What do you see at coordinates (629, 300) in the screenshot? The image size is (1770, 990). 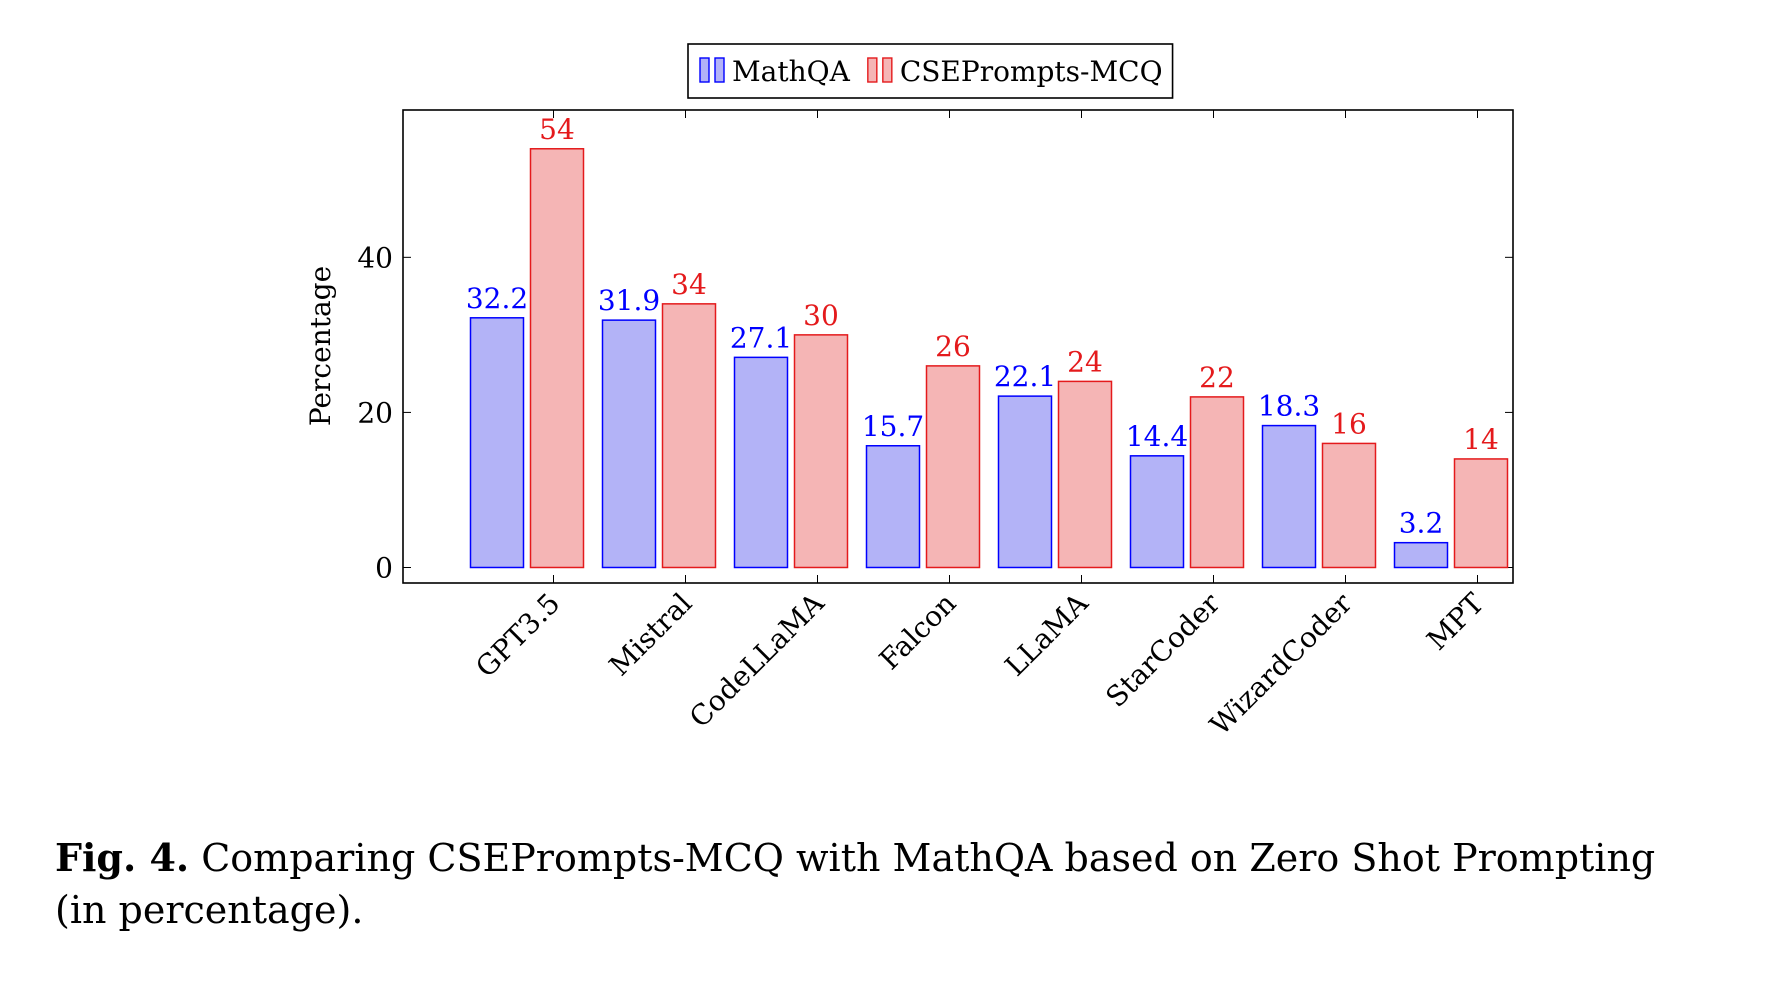 I see `data-label: 31.9` at bounding box center [629, 300].